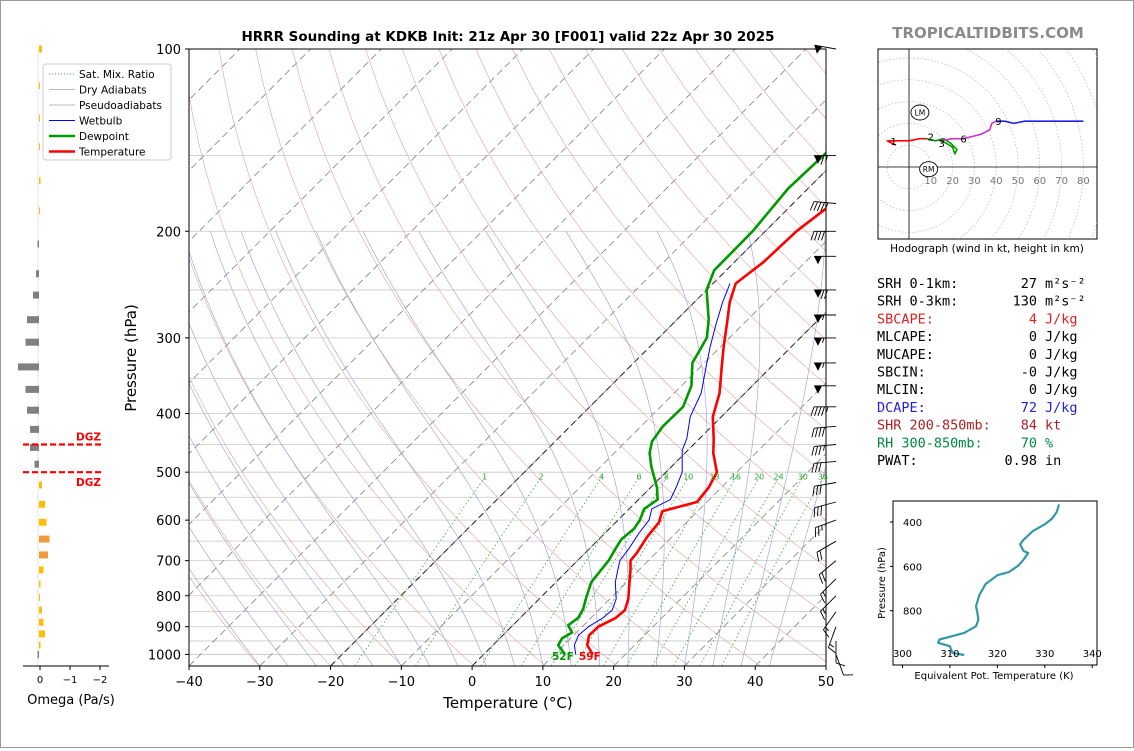 This screenshot has height=751, width=1134. Describe the element at coordinates (987, 249) in the screenshot. I see `hodograph-caption: Hodograph (wind in kt, height in km)` at that location.